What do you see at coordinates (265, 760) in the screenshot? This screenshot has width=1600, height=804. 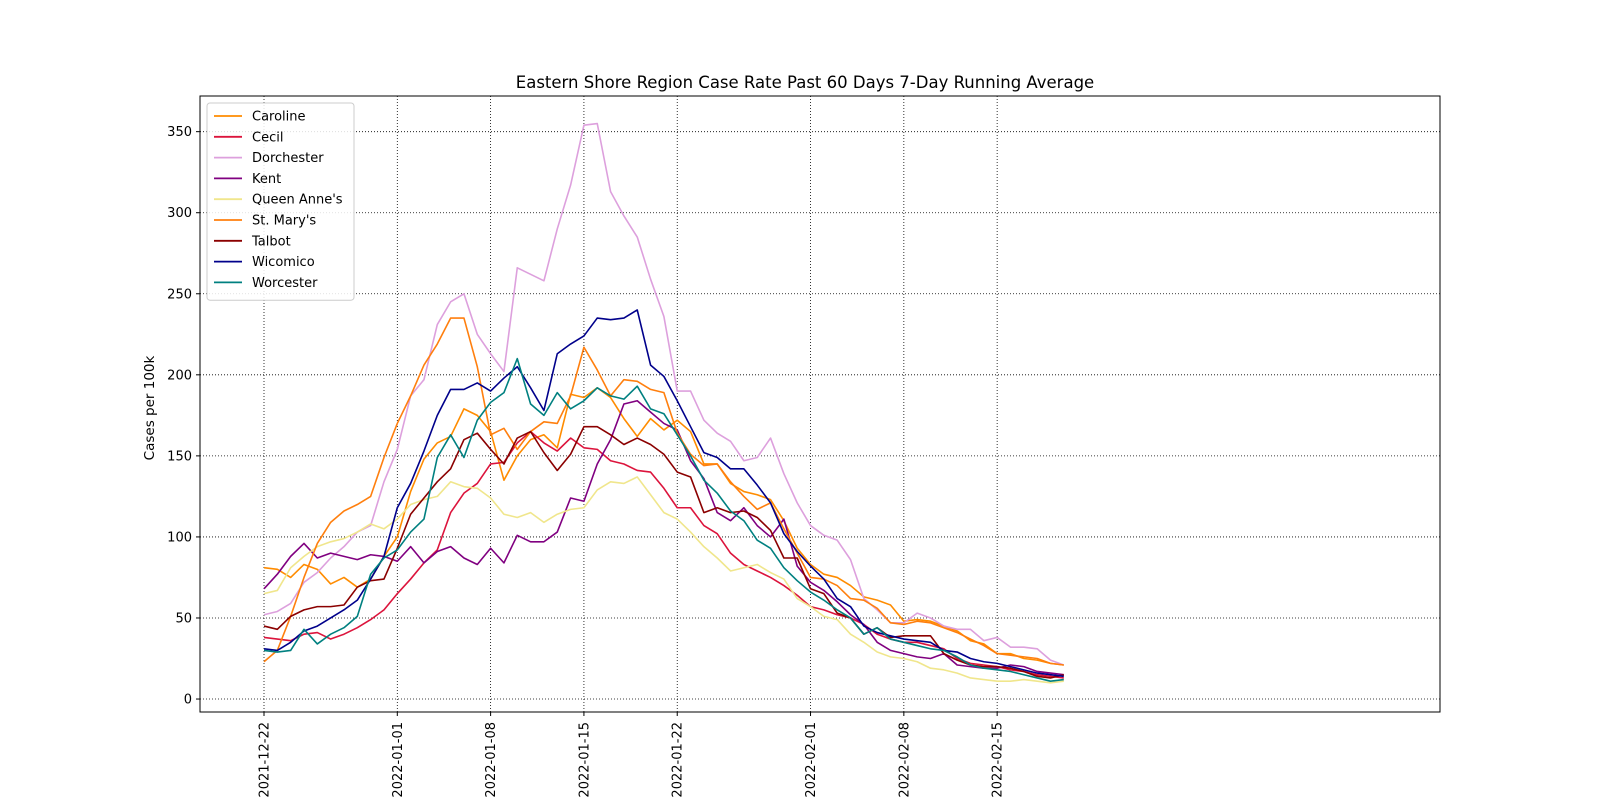 I see `x-tick-label: 2021-12-22` at bounding box center [265, 760].